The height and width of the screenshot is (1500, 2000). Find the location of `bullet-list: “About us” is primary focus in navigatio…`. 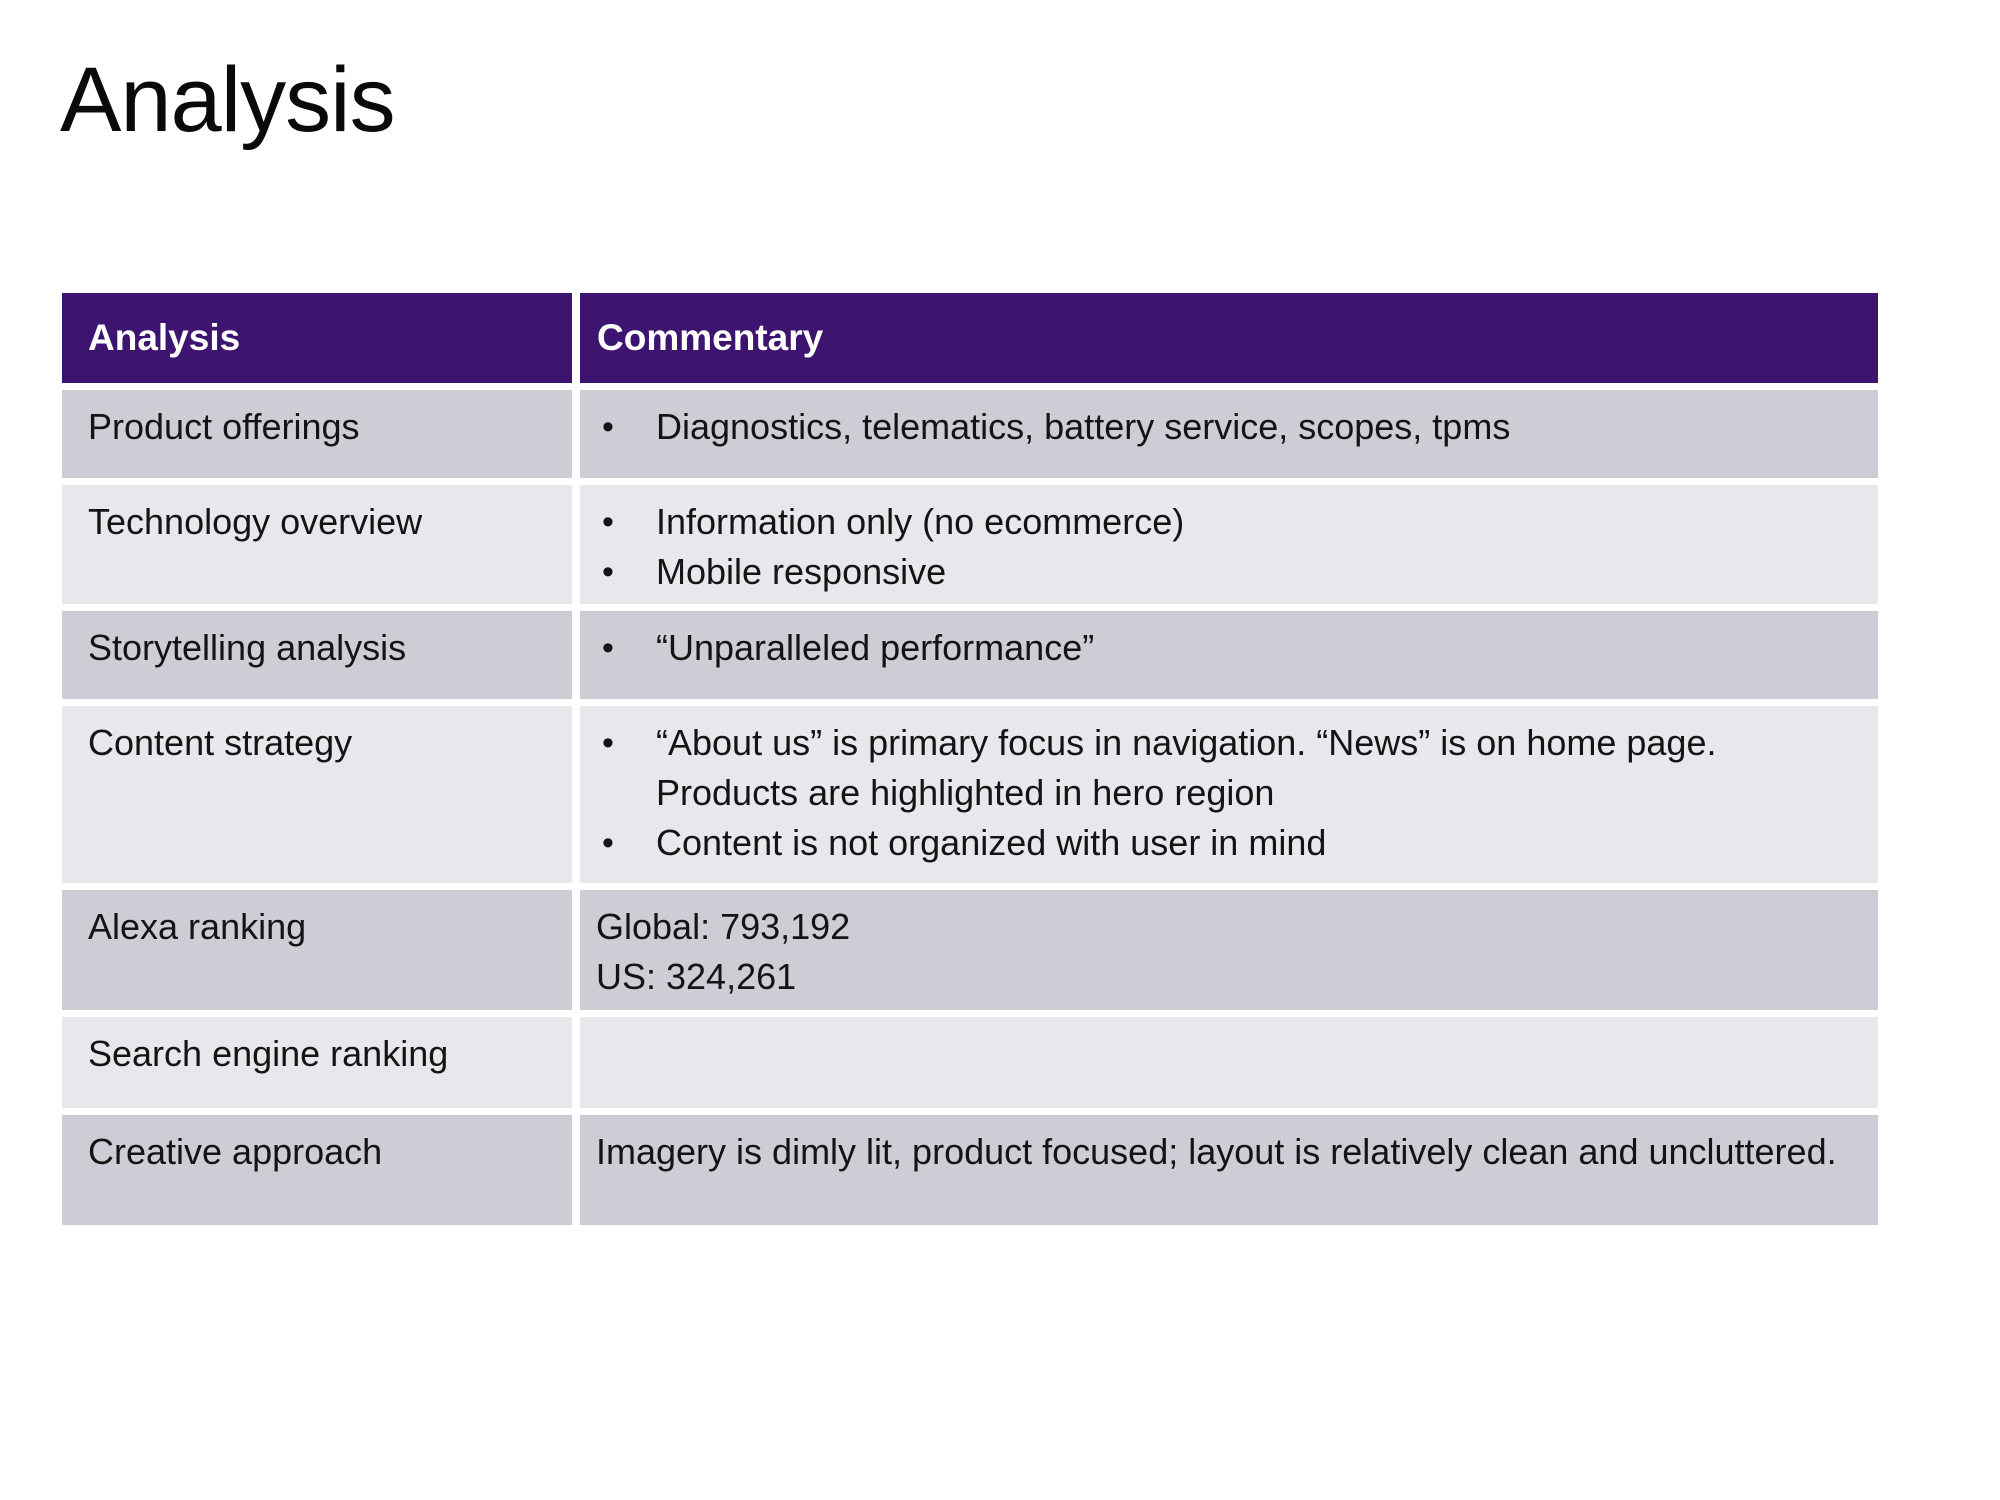

bullet-list: “About us” is primary focus in navigatio… is located at coordinates (1229, 793).